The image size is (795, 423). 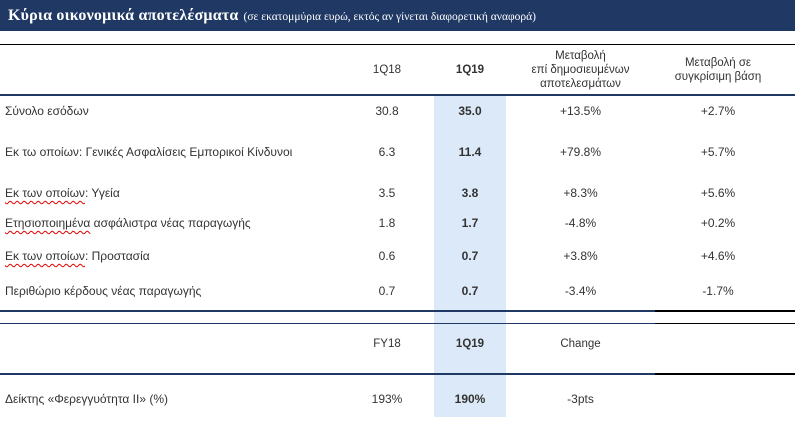 I want to click on value-change-published: +79.8%, so click(x=580, y=152).